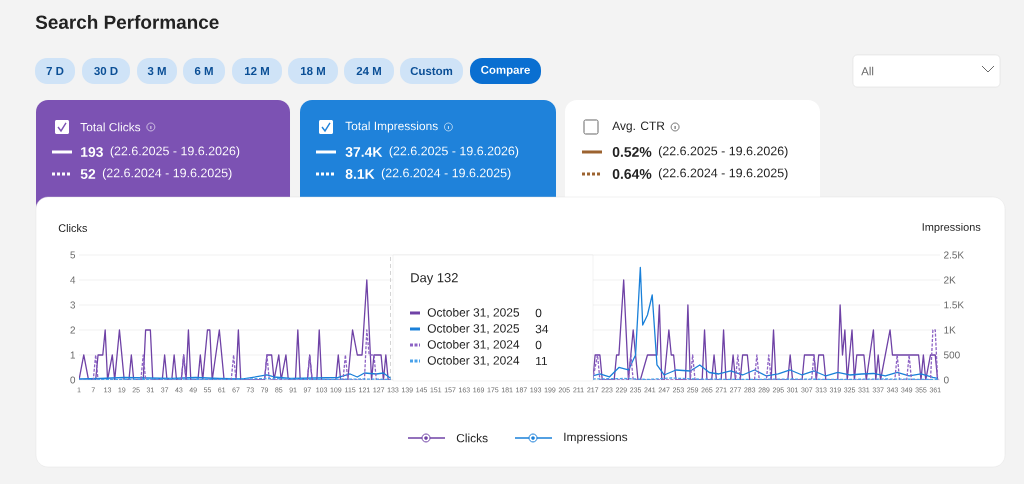  I want to click on text: 0.64%, so click(632, 174).